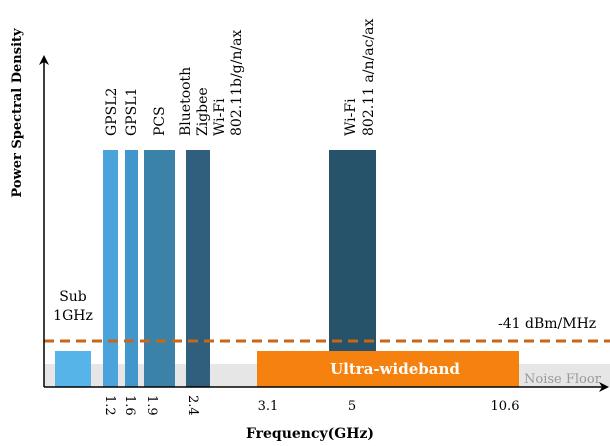  I want to click on wifi-24-standards-label: 802.11b/g/n/ax, so click(237, 83).